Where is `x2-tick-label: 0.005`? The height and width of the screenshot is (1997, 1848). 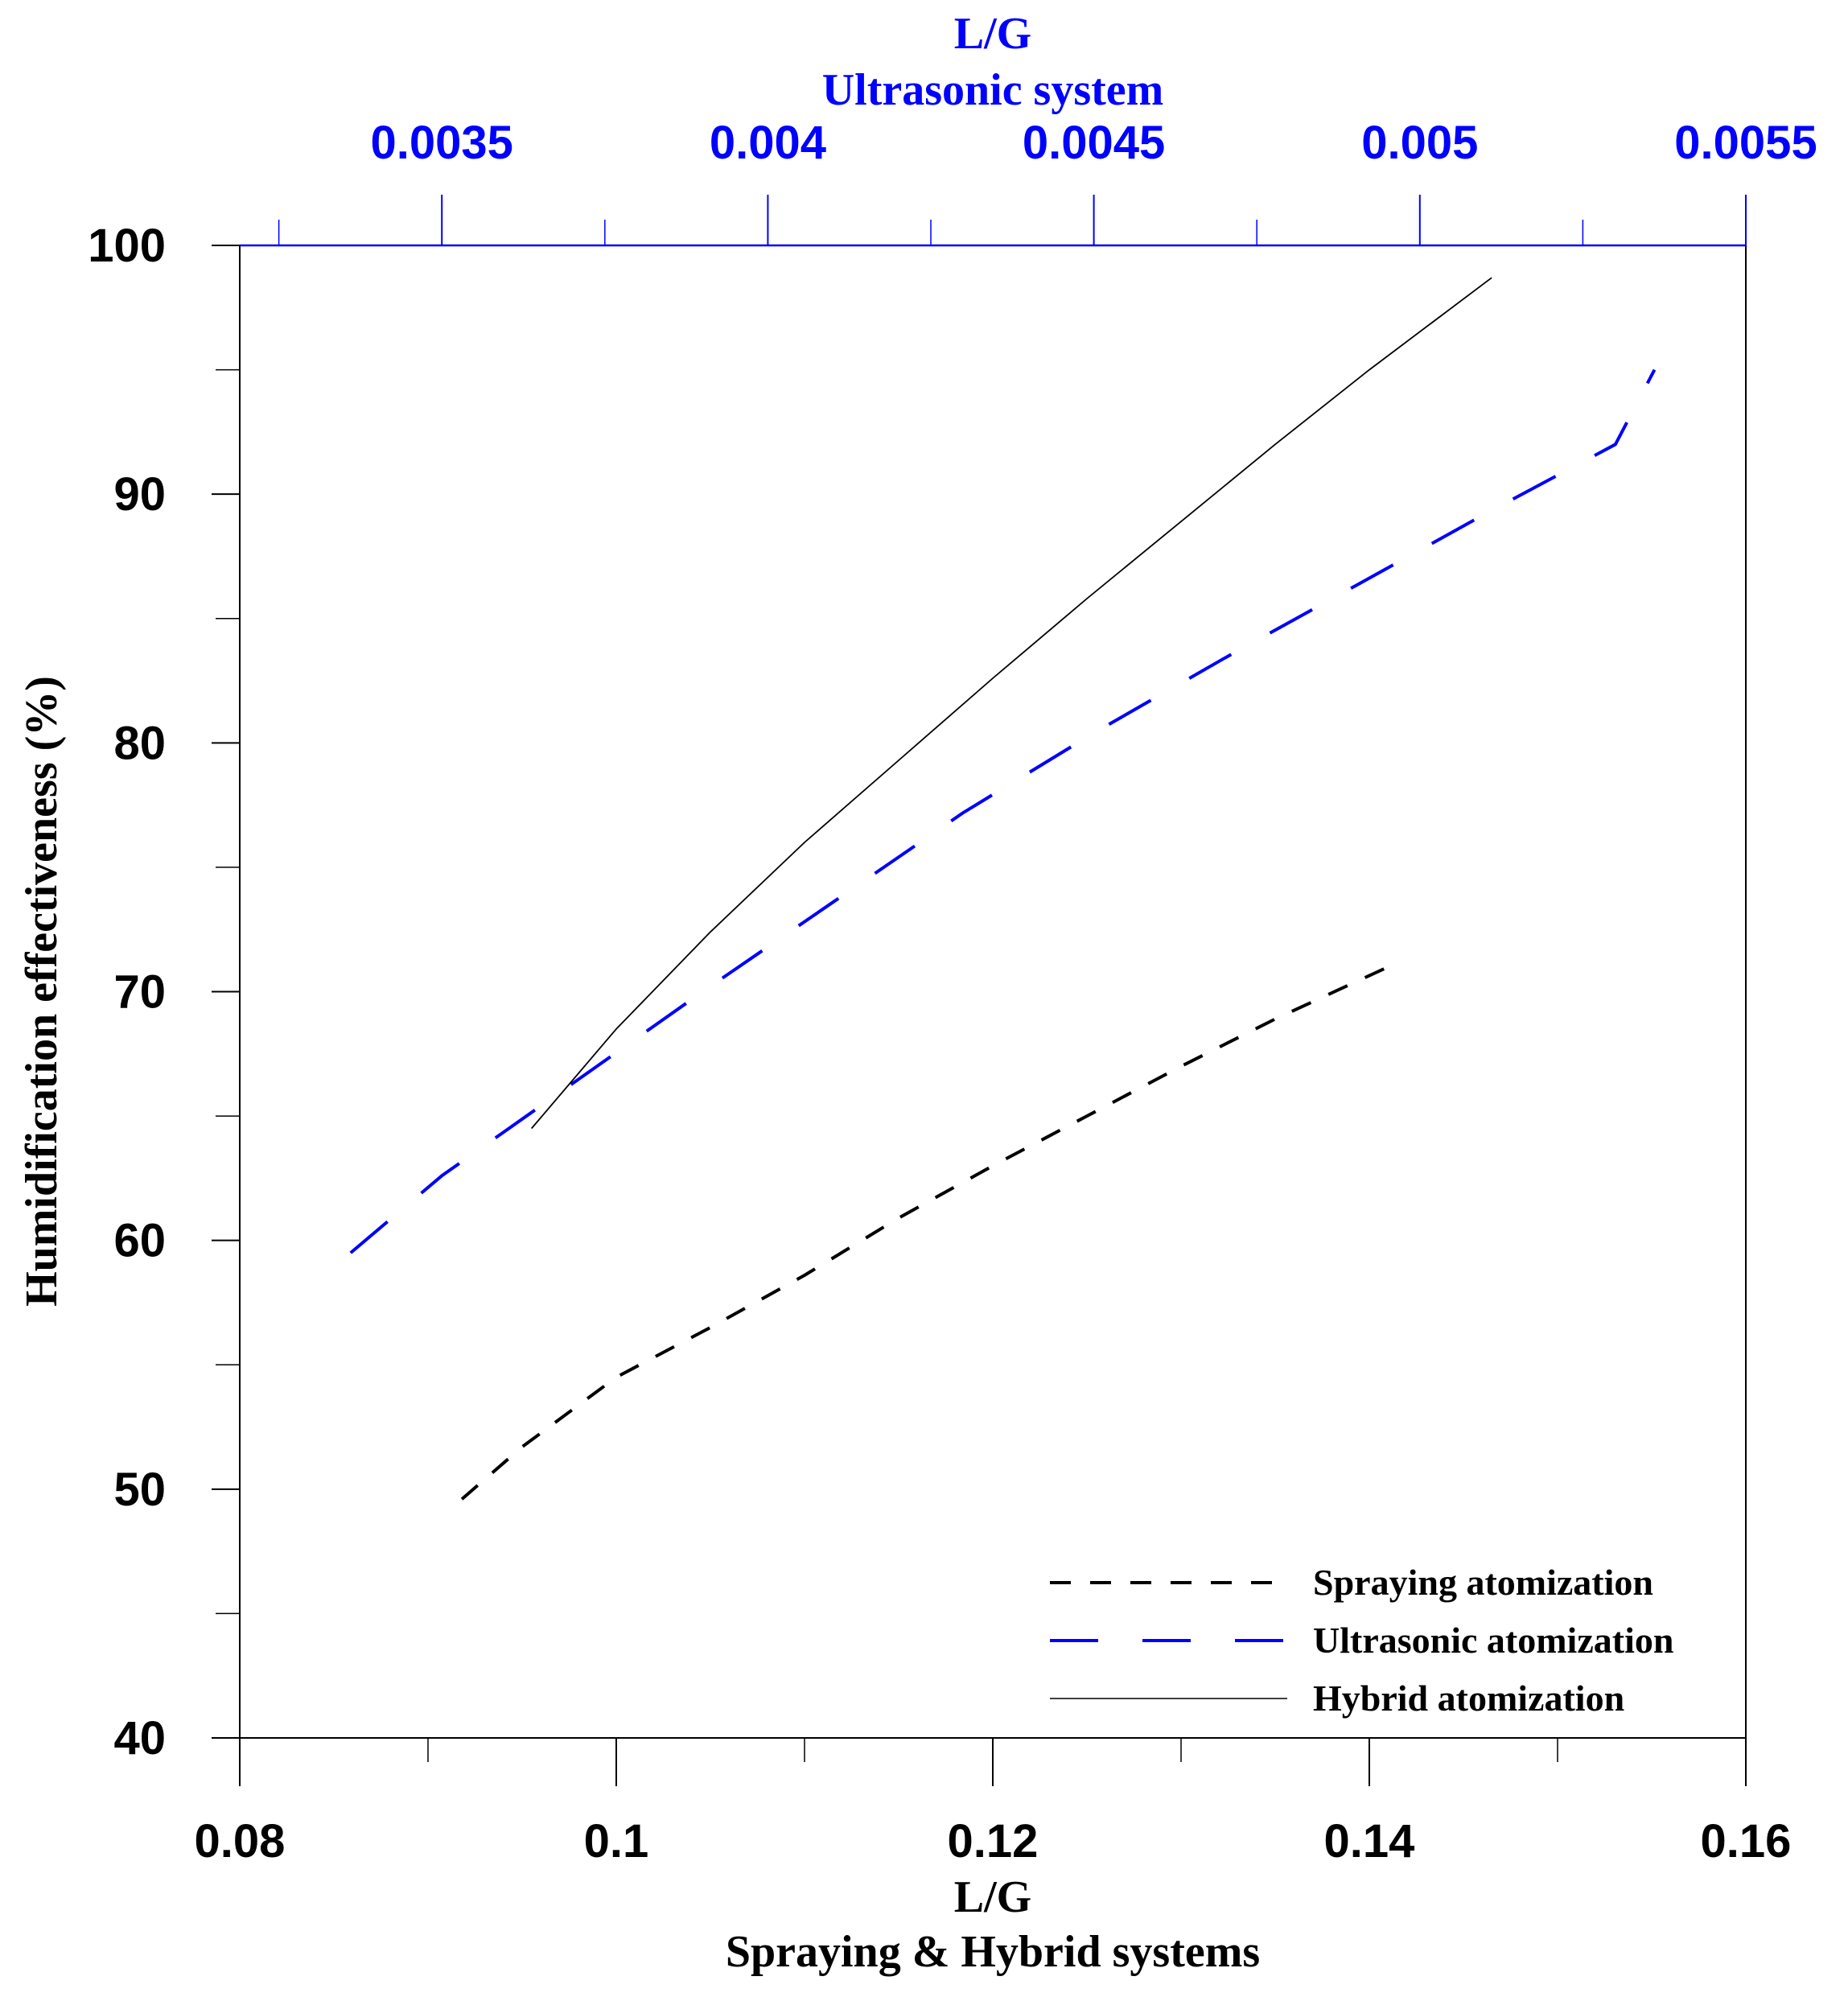
x2-tick-label: 0.005 is located at coordinates (1419, 143).